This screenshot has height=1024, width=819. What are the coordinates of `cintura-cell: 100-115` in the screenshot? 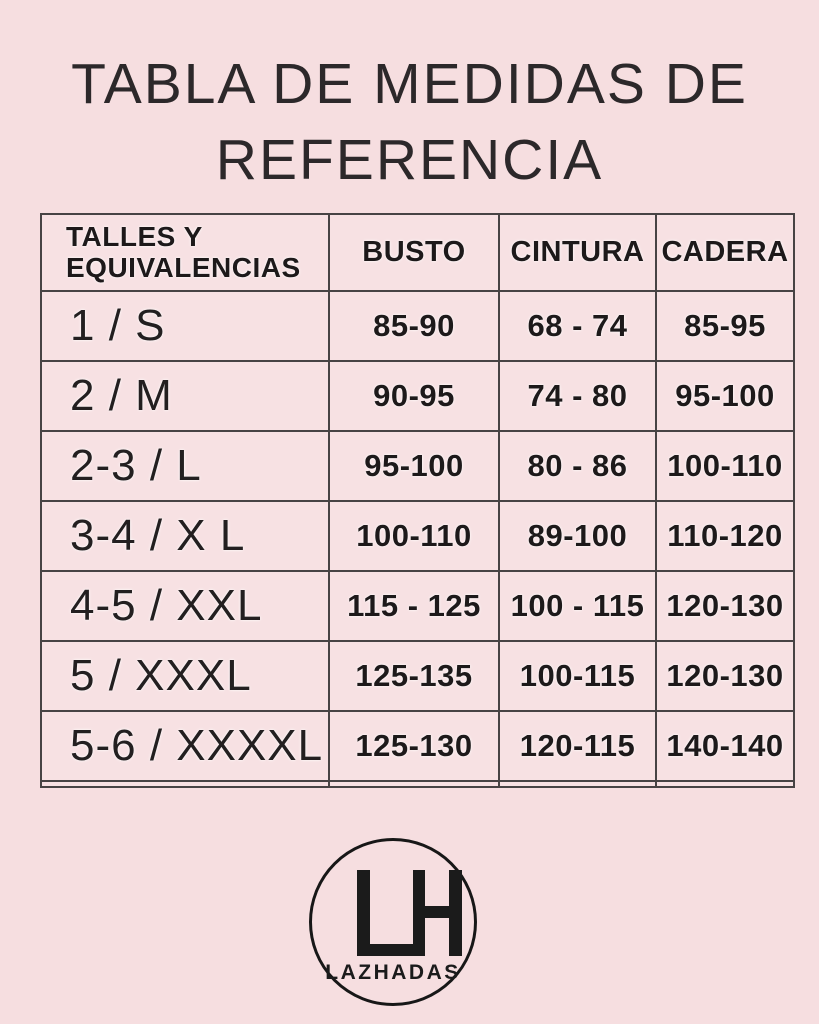 It's located at (577, 676).